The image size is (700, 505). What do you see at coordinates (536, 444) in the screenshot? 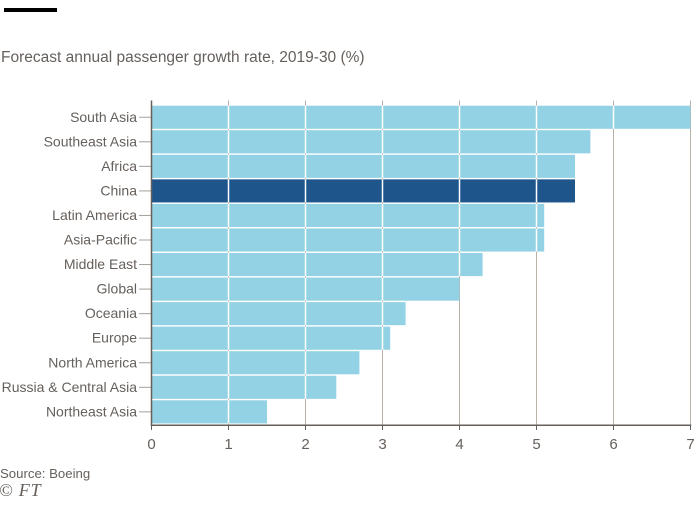
I see `svg-text: 5` at bounding box center [536, 444].